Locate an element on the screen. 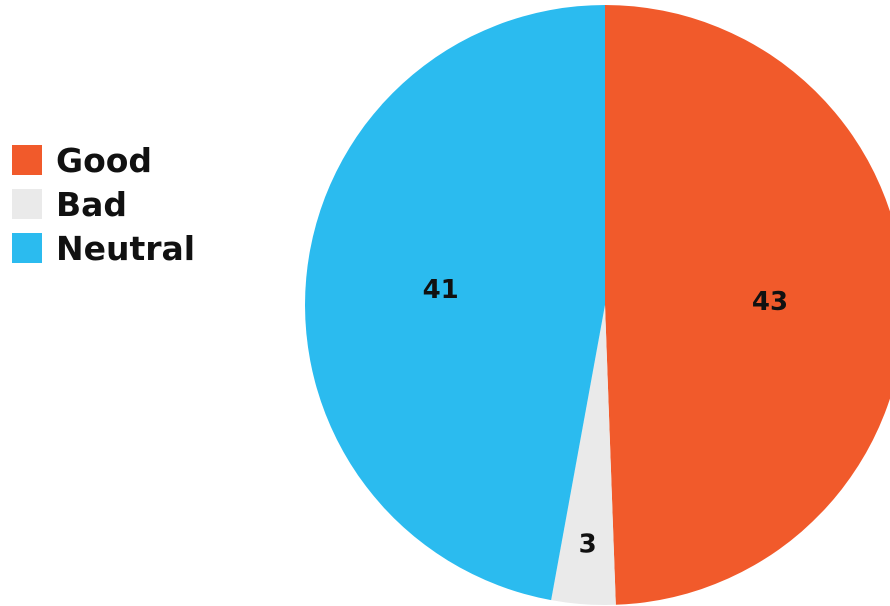 The image size is (890, 606). legend-item-good: Good is located at coordinates (103, 160).